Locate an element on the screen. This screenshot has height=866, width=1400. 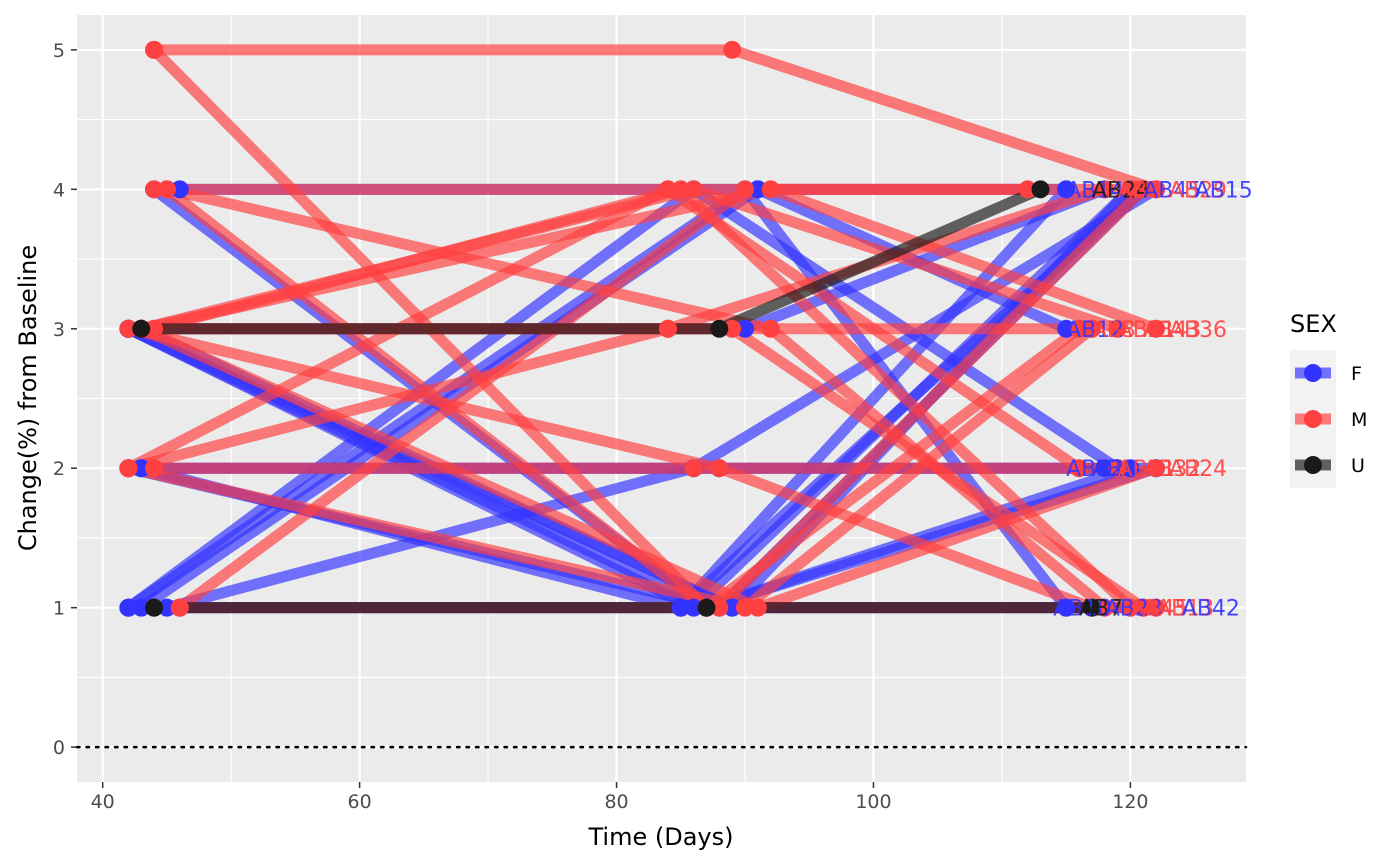
x-tick-label: 120 is located at coordinates (1130, 802).